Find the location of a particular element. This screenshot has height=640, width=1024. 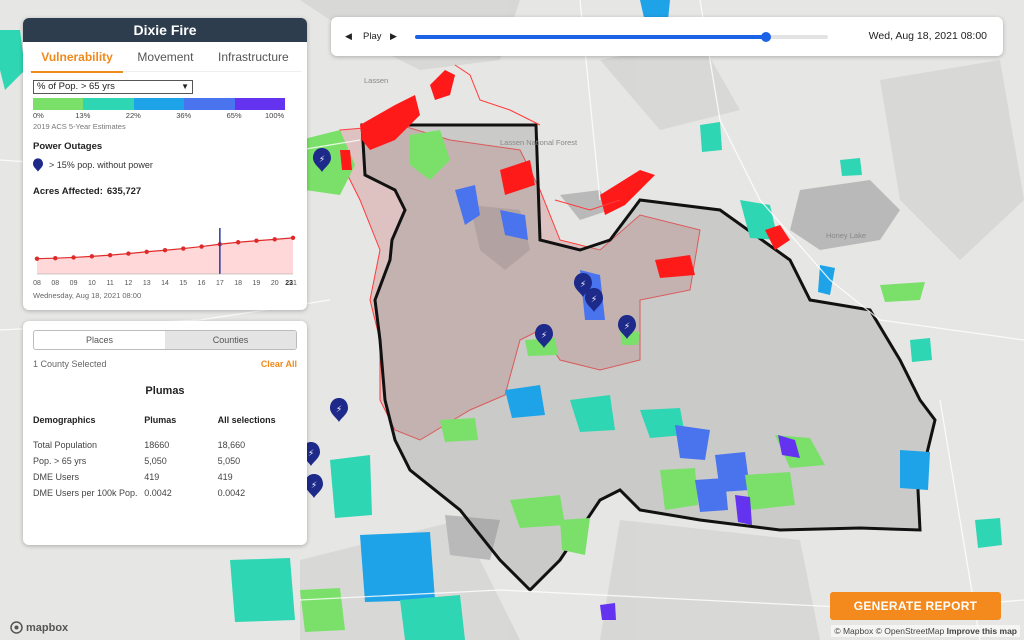

row-label: Pop. > 65 yrs is located at coordinates (60, 461).